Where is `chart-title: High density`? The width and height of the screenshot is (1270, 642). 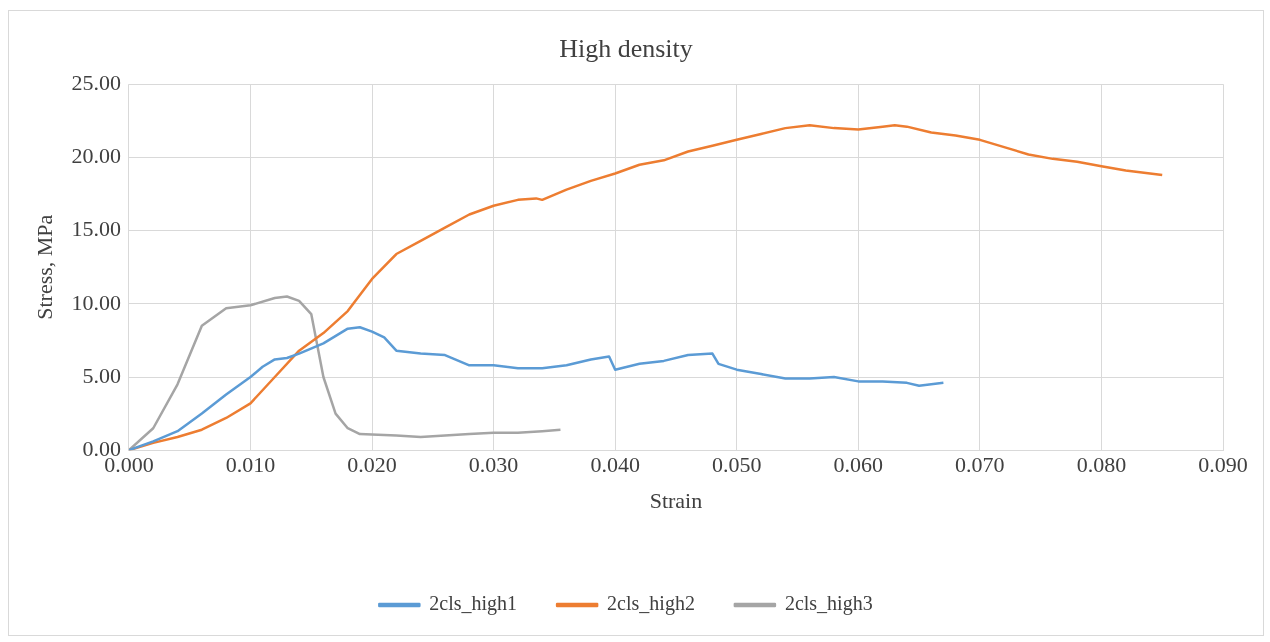
chart-title: High density is located at coordinates (626, 49).